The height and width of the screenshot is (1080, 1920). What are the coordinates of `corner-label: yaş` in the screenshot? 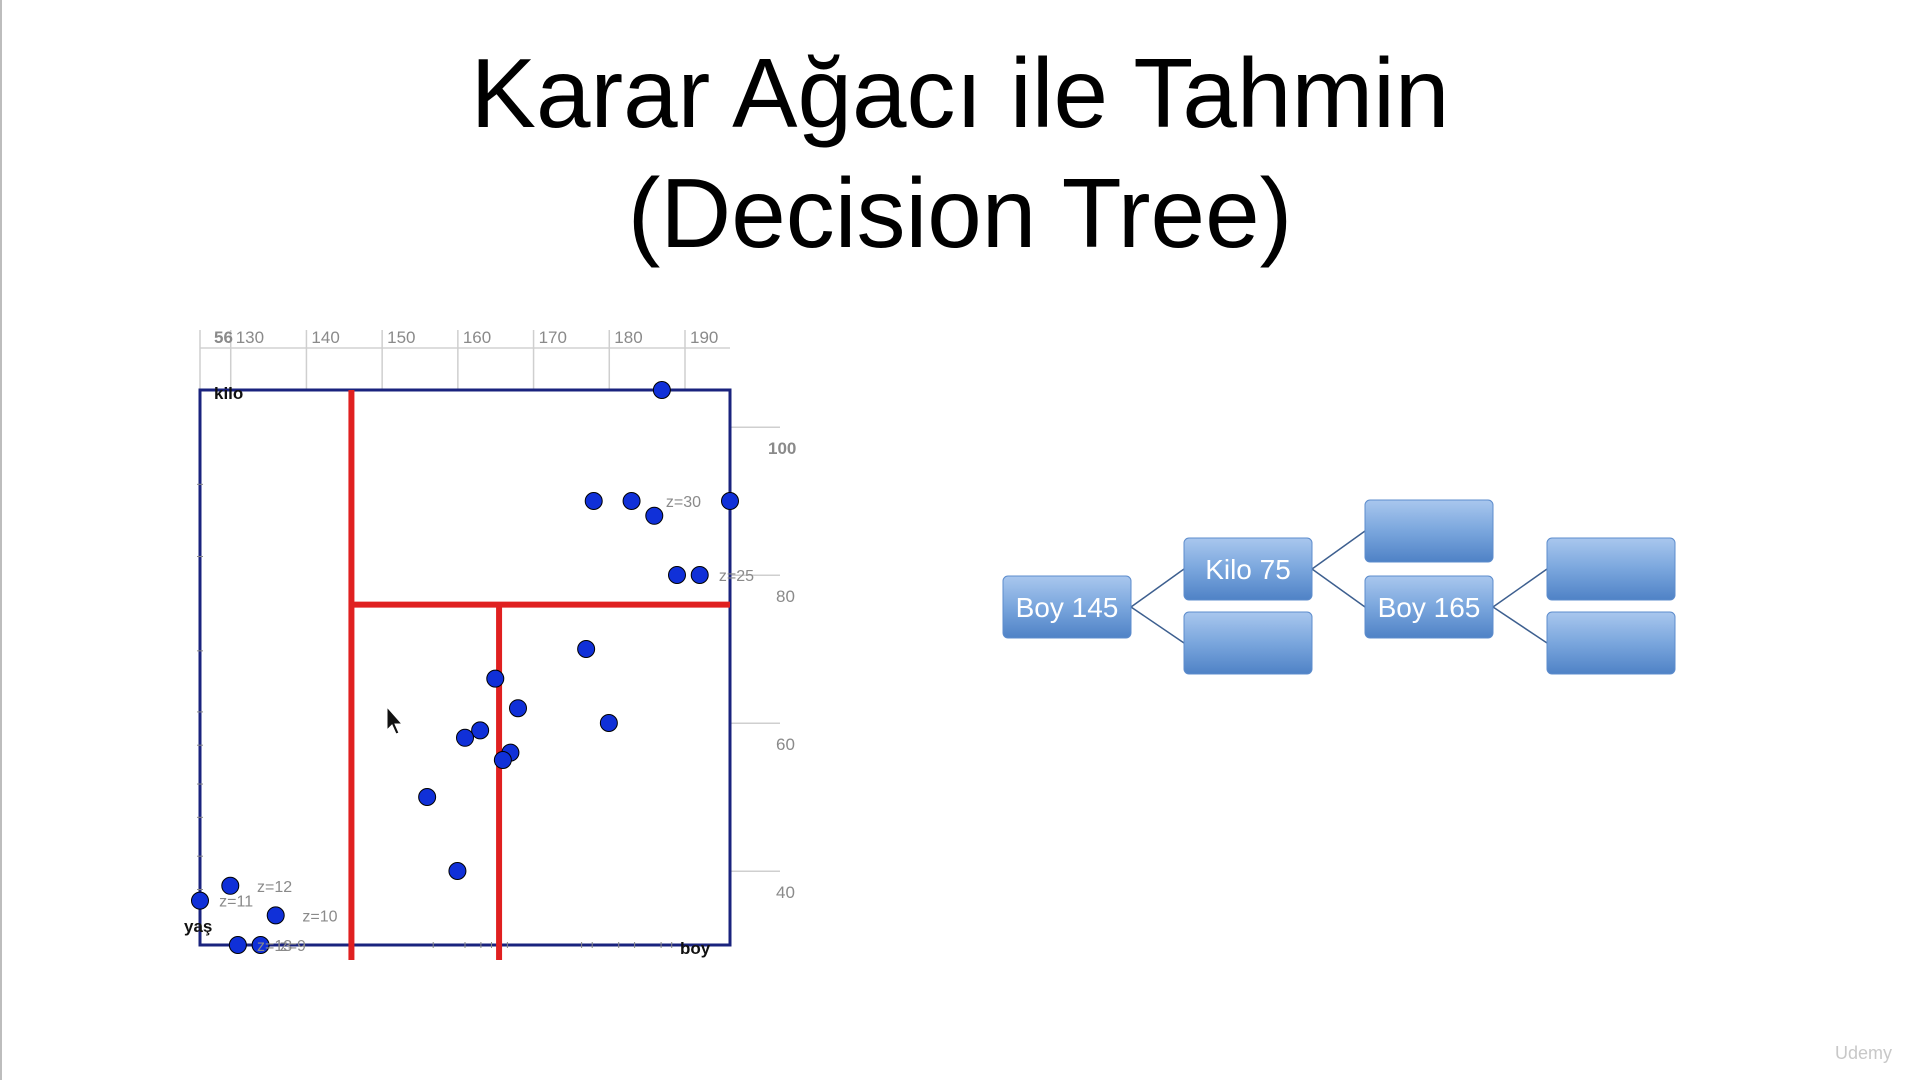 It's located at (198, 926).